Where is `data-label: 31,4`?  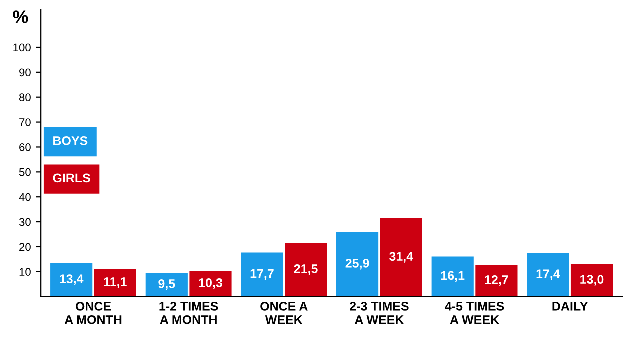
data-label: 31,4 is located at coordinates (402, 257).